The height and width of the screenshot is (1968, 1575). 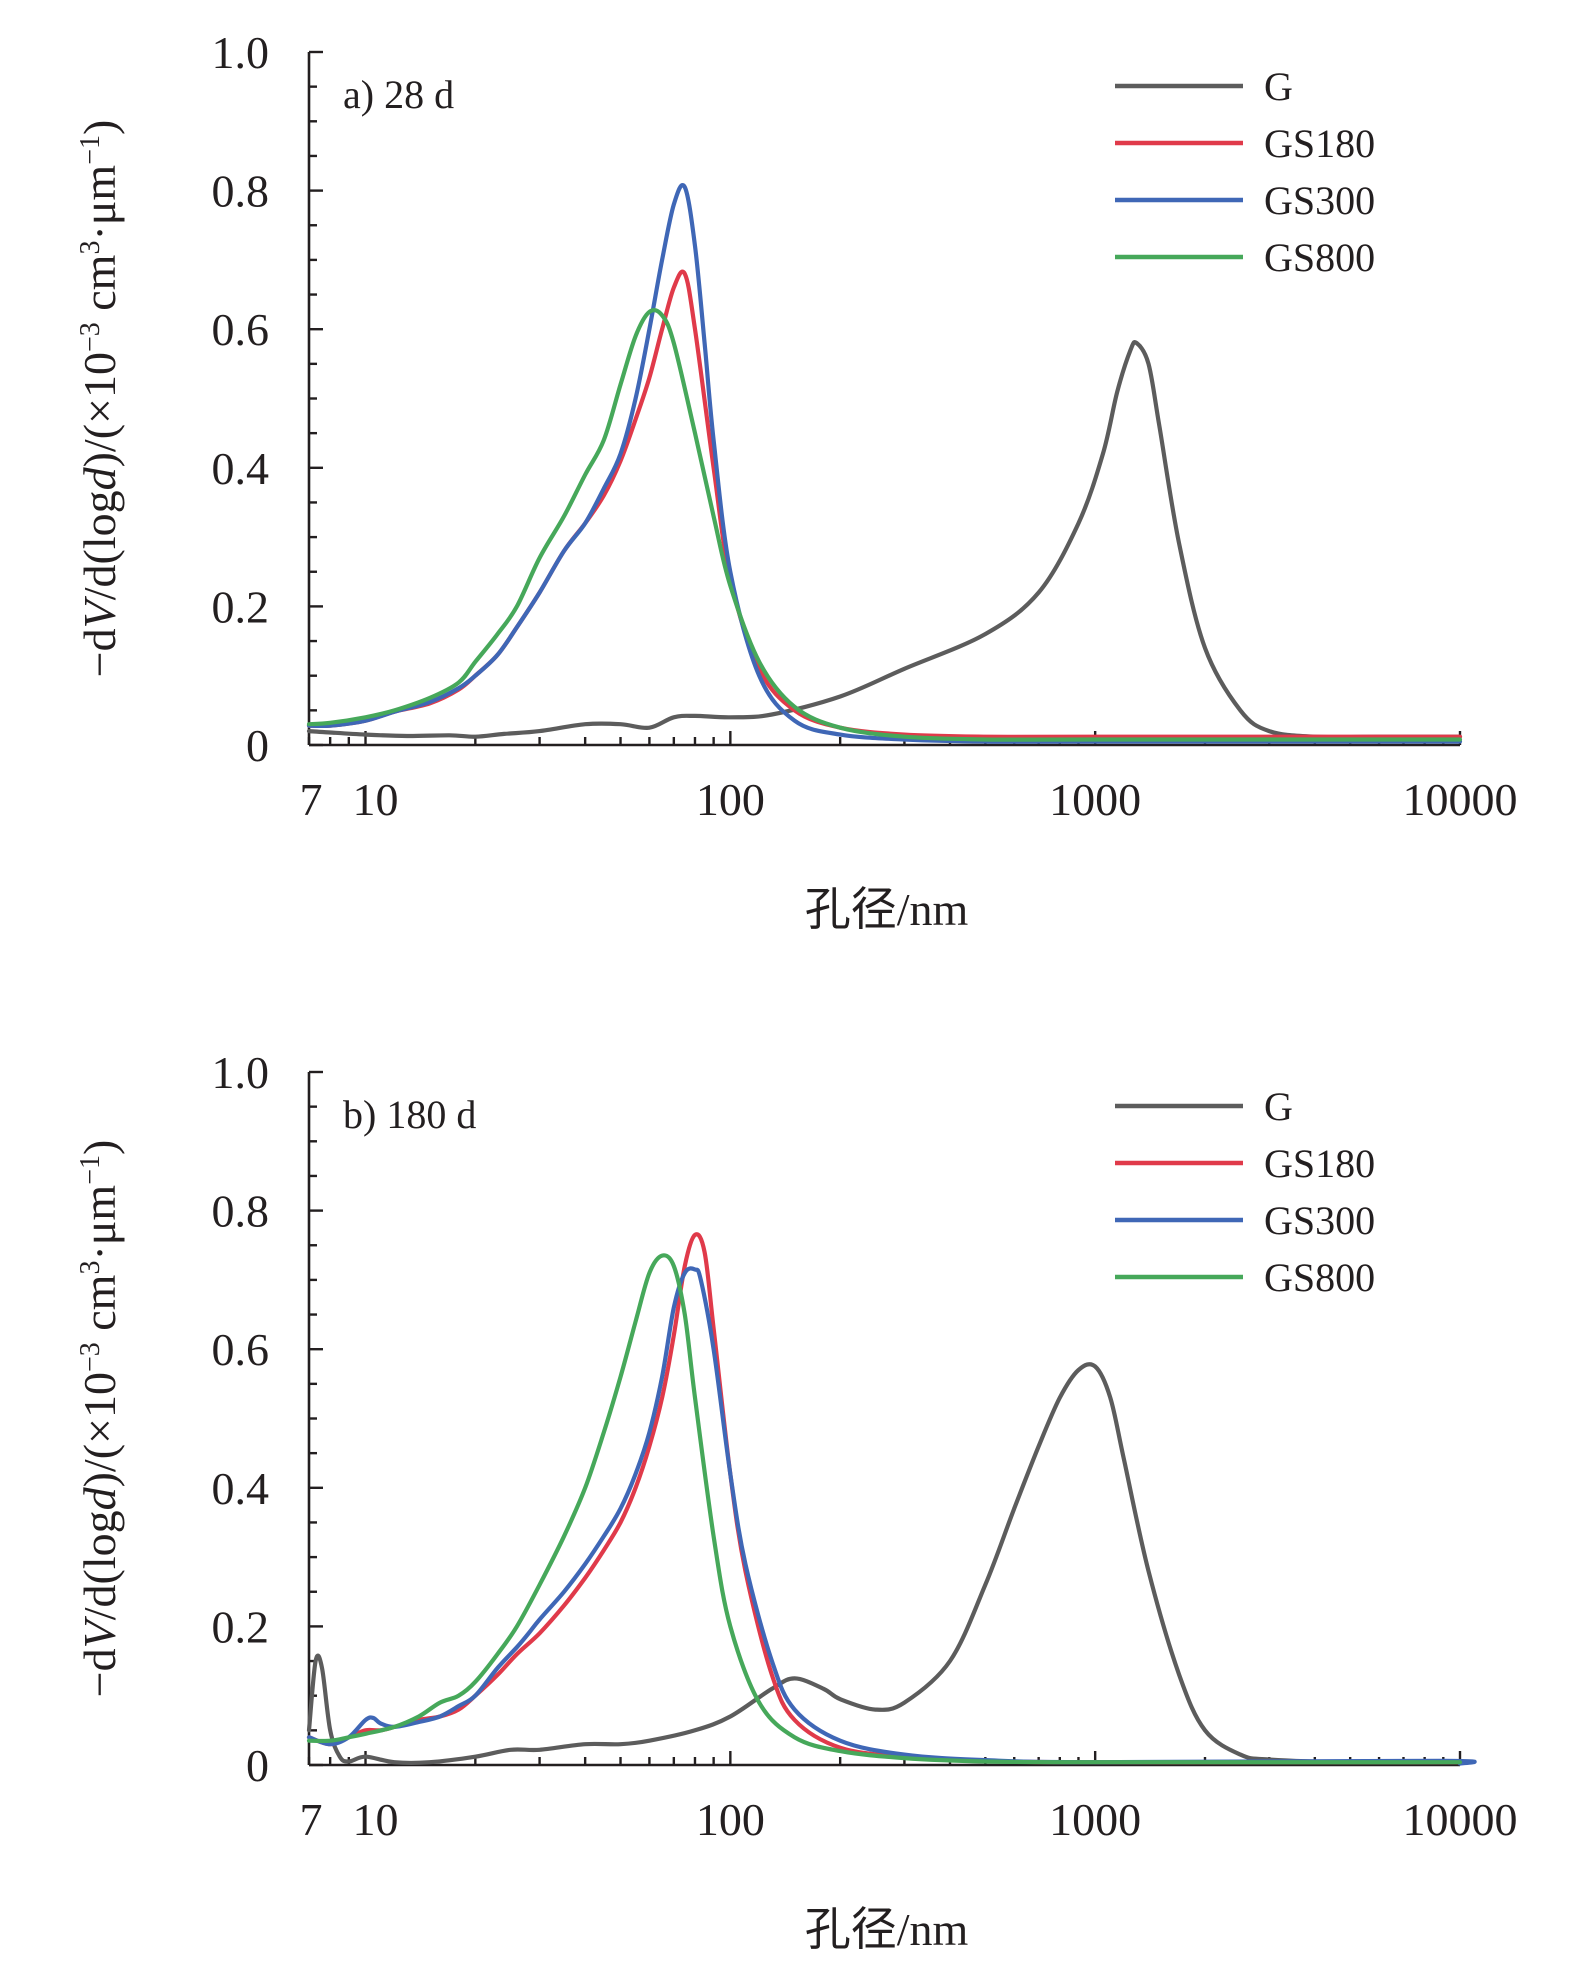 What do you see at coordinates (409, 1114) in the screenshot?
I see `panel-label: b) 180 d` at bounding box center [409, 1114].